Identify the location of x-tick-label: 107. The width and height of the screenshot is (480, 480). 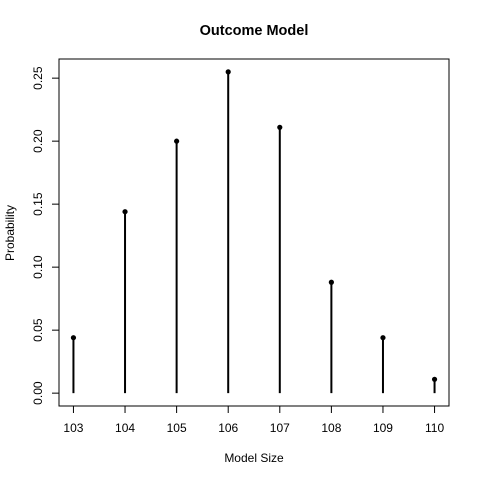
(280, 428).